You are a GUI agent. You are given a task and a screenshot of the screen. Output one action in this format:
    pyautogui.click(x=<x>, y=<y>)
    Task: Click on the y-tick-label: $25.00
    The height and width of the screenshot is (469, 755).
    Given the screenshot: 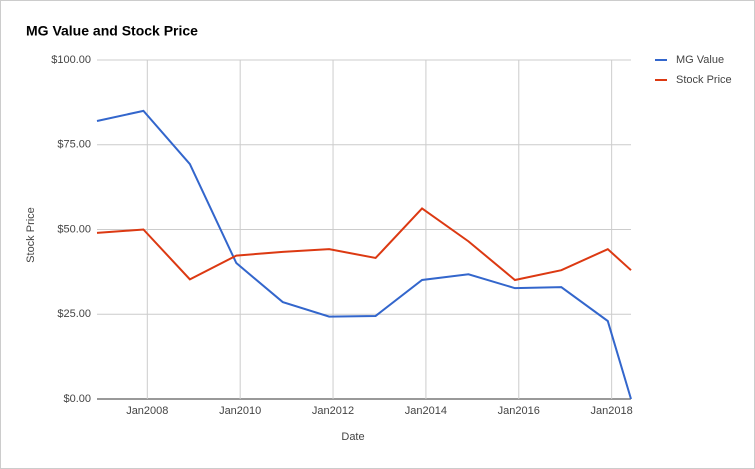 What is the action you would take?
    pyautogui.click(x=74, y=314)
    